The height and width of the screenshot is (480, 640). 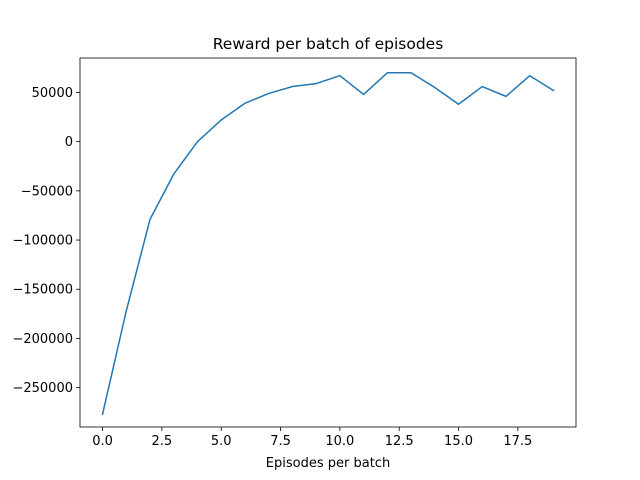 I want to click on y-tick-label: 0, so click(x=69, y=142).